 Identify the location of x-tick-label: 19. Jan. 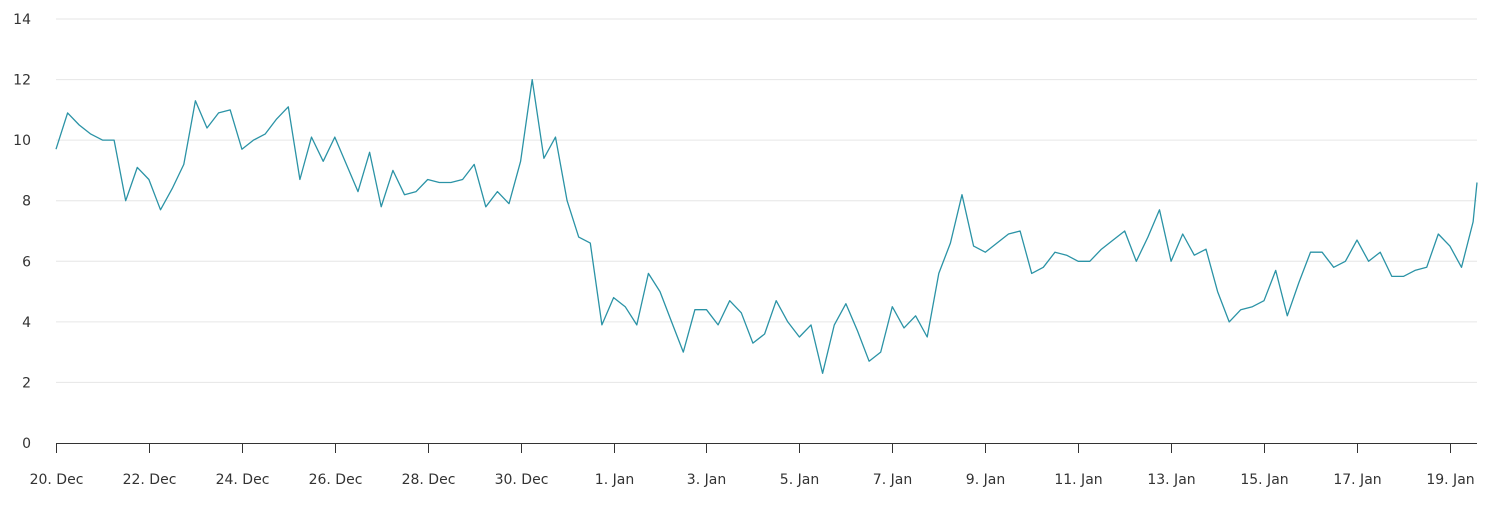
(1450, 480).